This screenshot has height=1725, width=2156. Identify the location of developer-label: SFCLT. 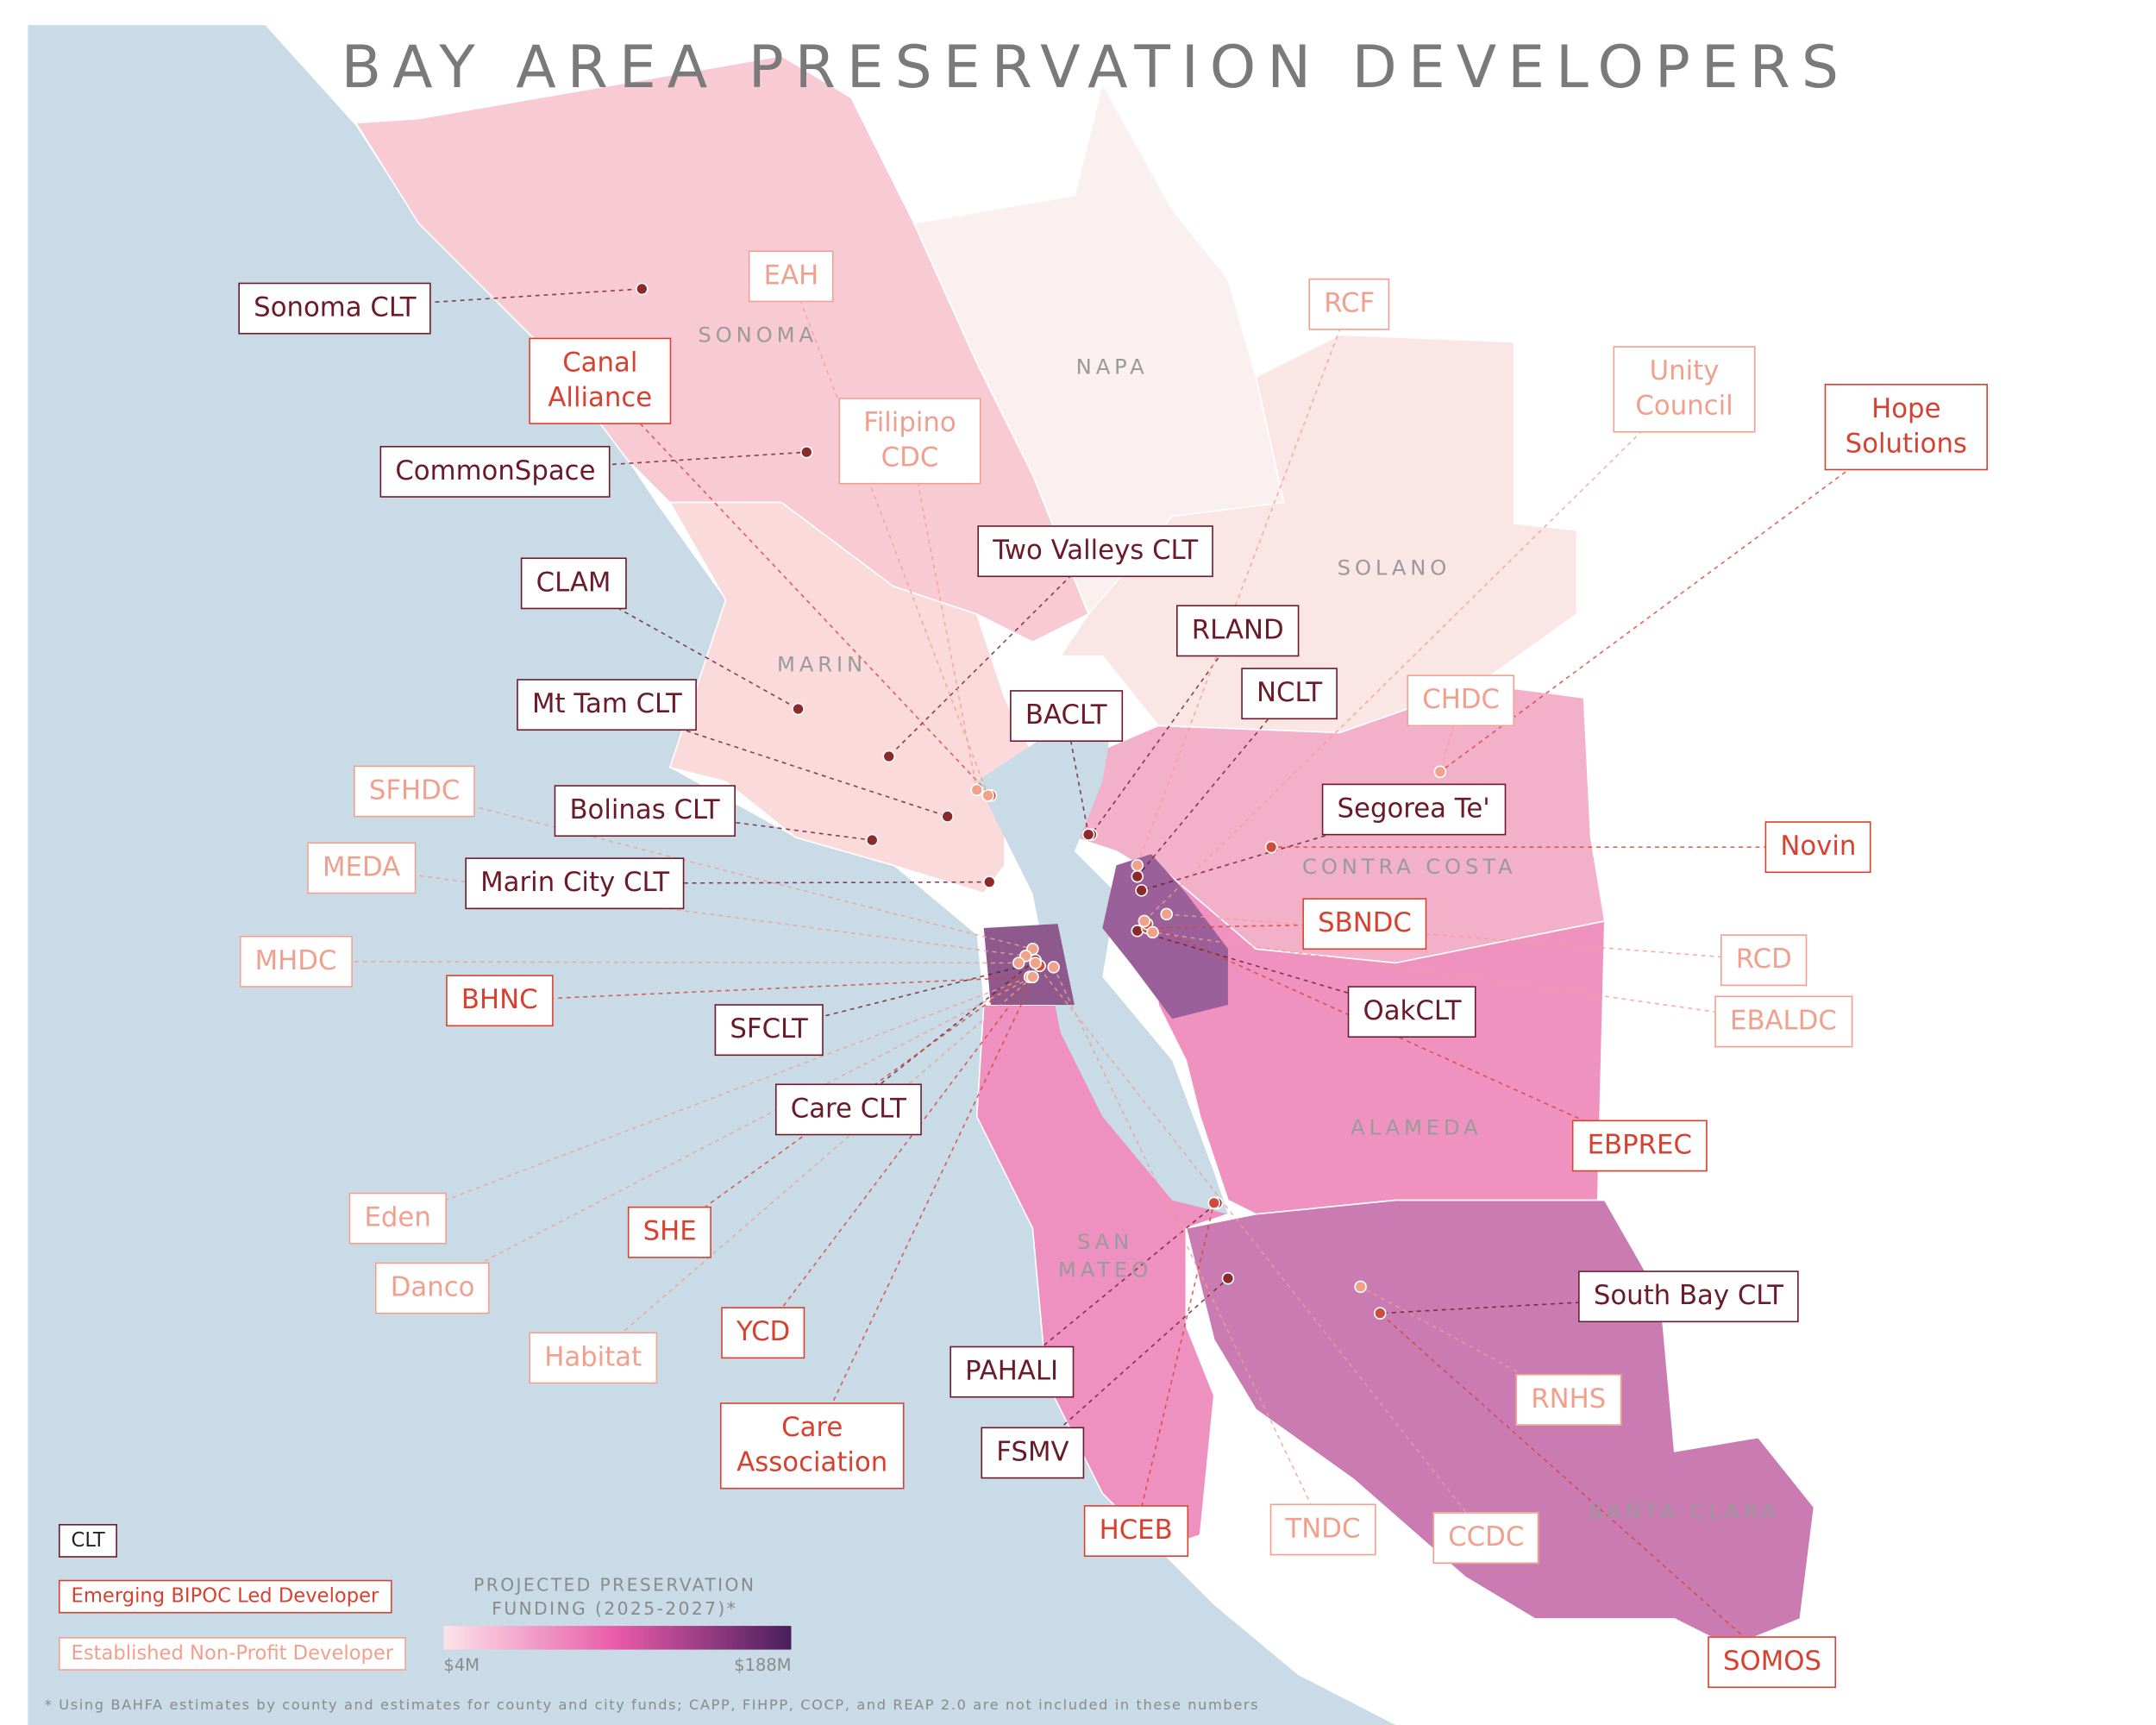
(769, 1030).